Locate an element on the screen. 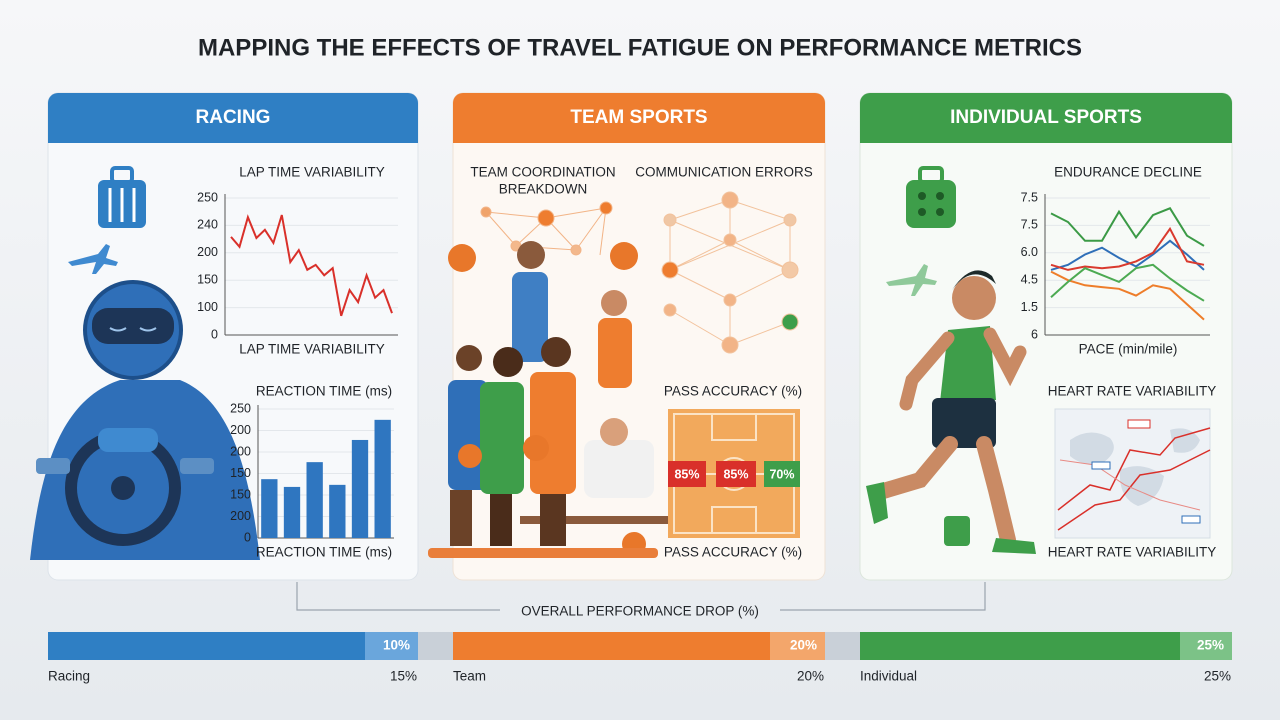 This screenshot has height=720, width=1280. chart-title: PASS ACCURACY (%) is located at coordinates (733, 391).